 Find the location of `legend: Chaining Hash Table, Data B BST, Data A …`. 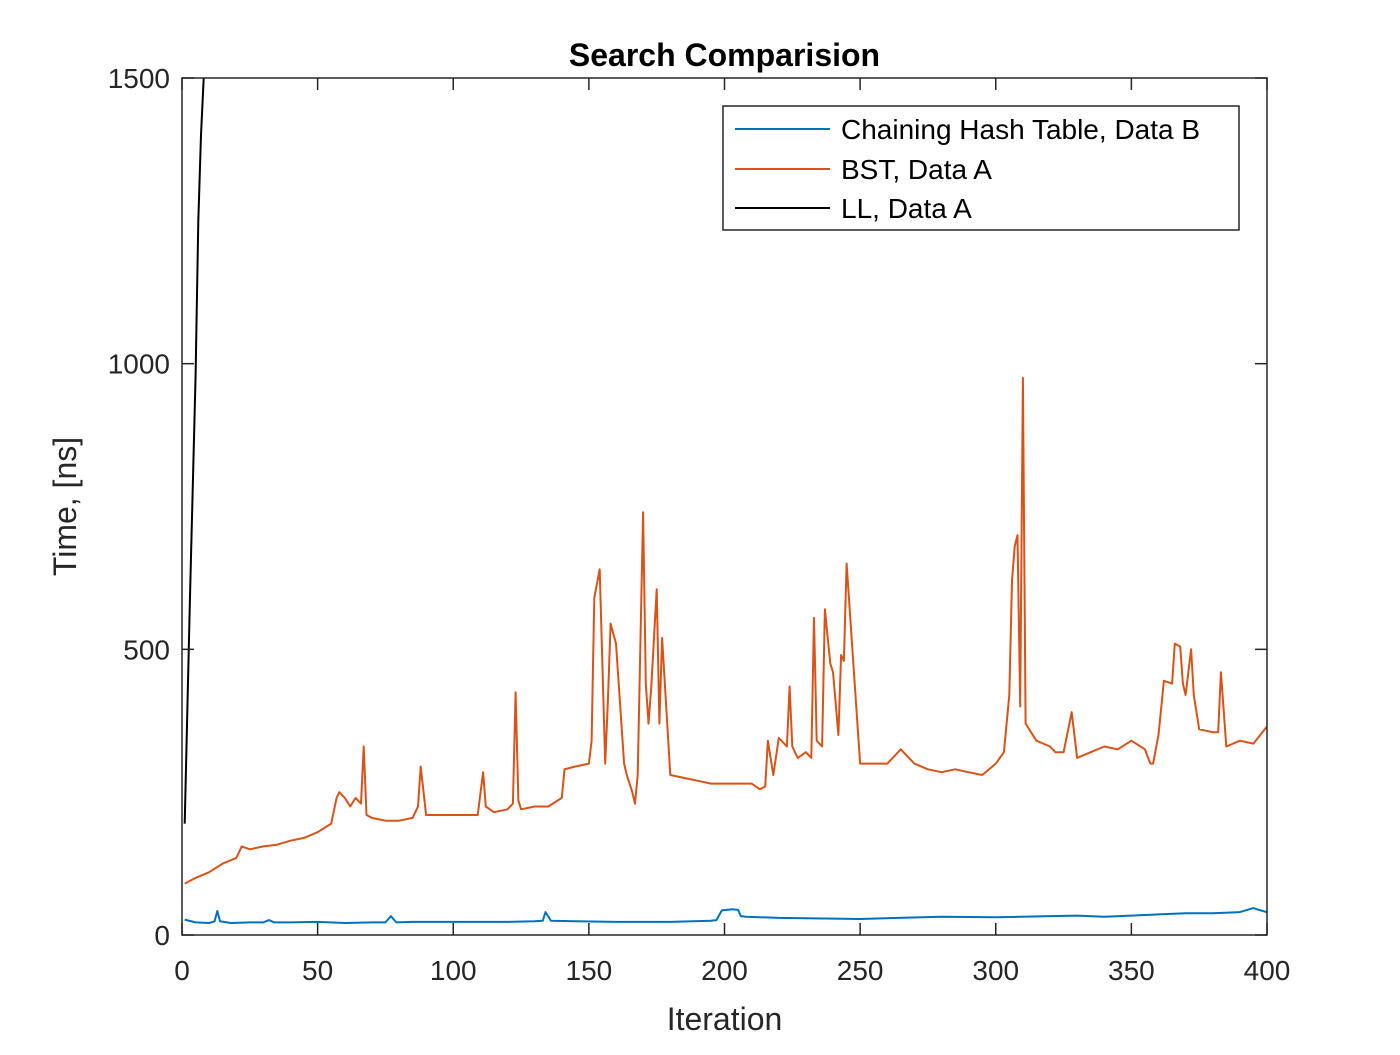

legend: Chaining Hash Table, Data B BST, Data A … is located at coordinates (981, 168).